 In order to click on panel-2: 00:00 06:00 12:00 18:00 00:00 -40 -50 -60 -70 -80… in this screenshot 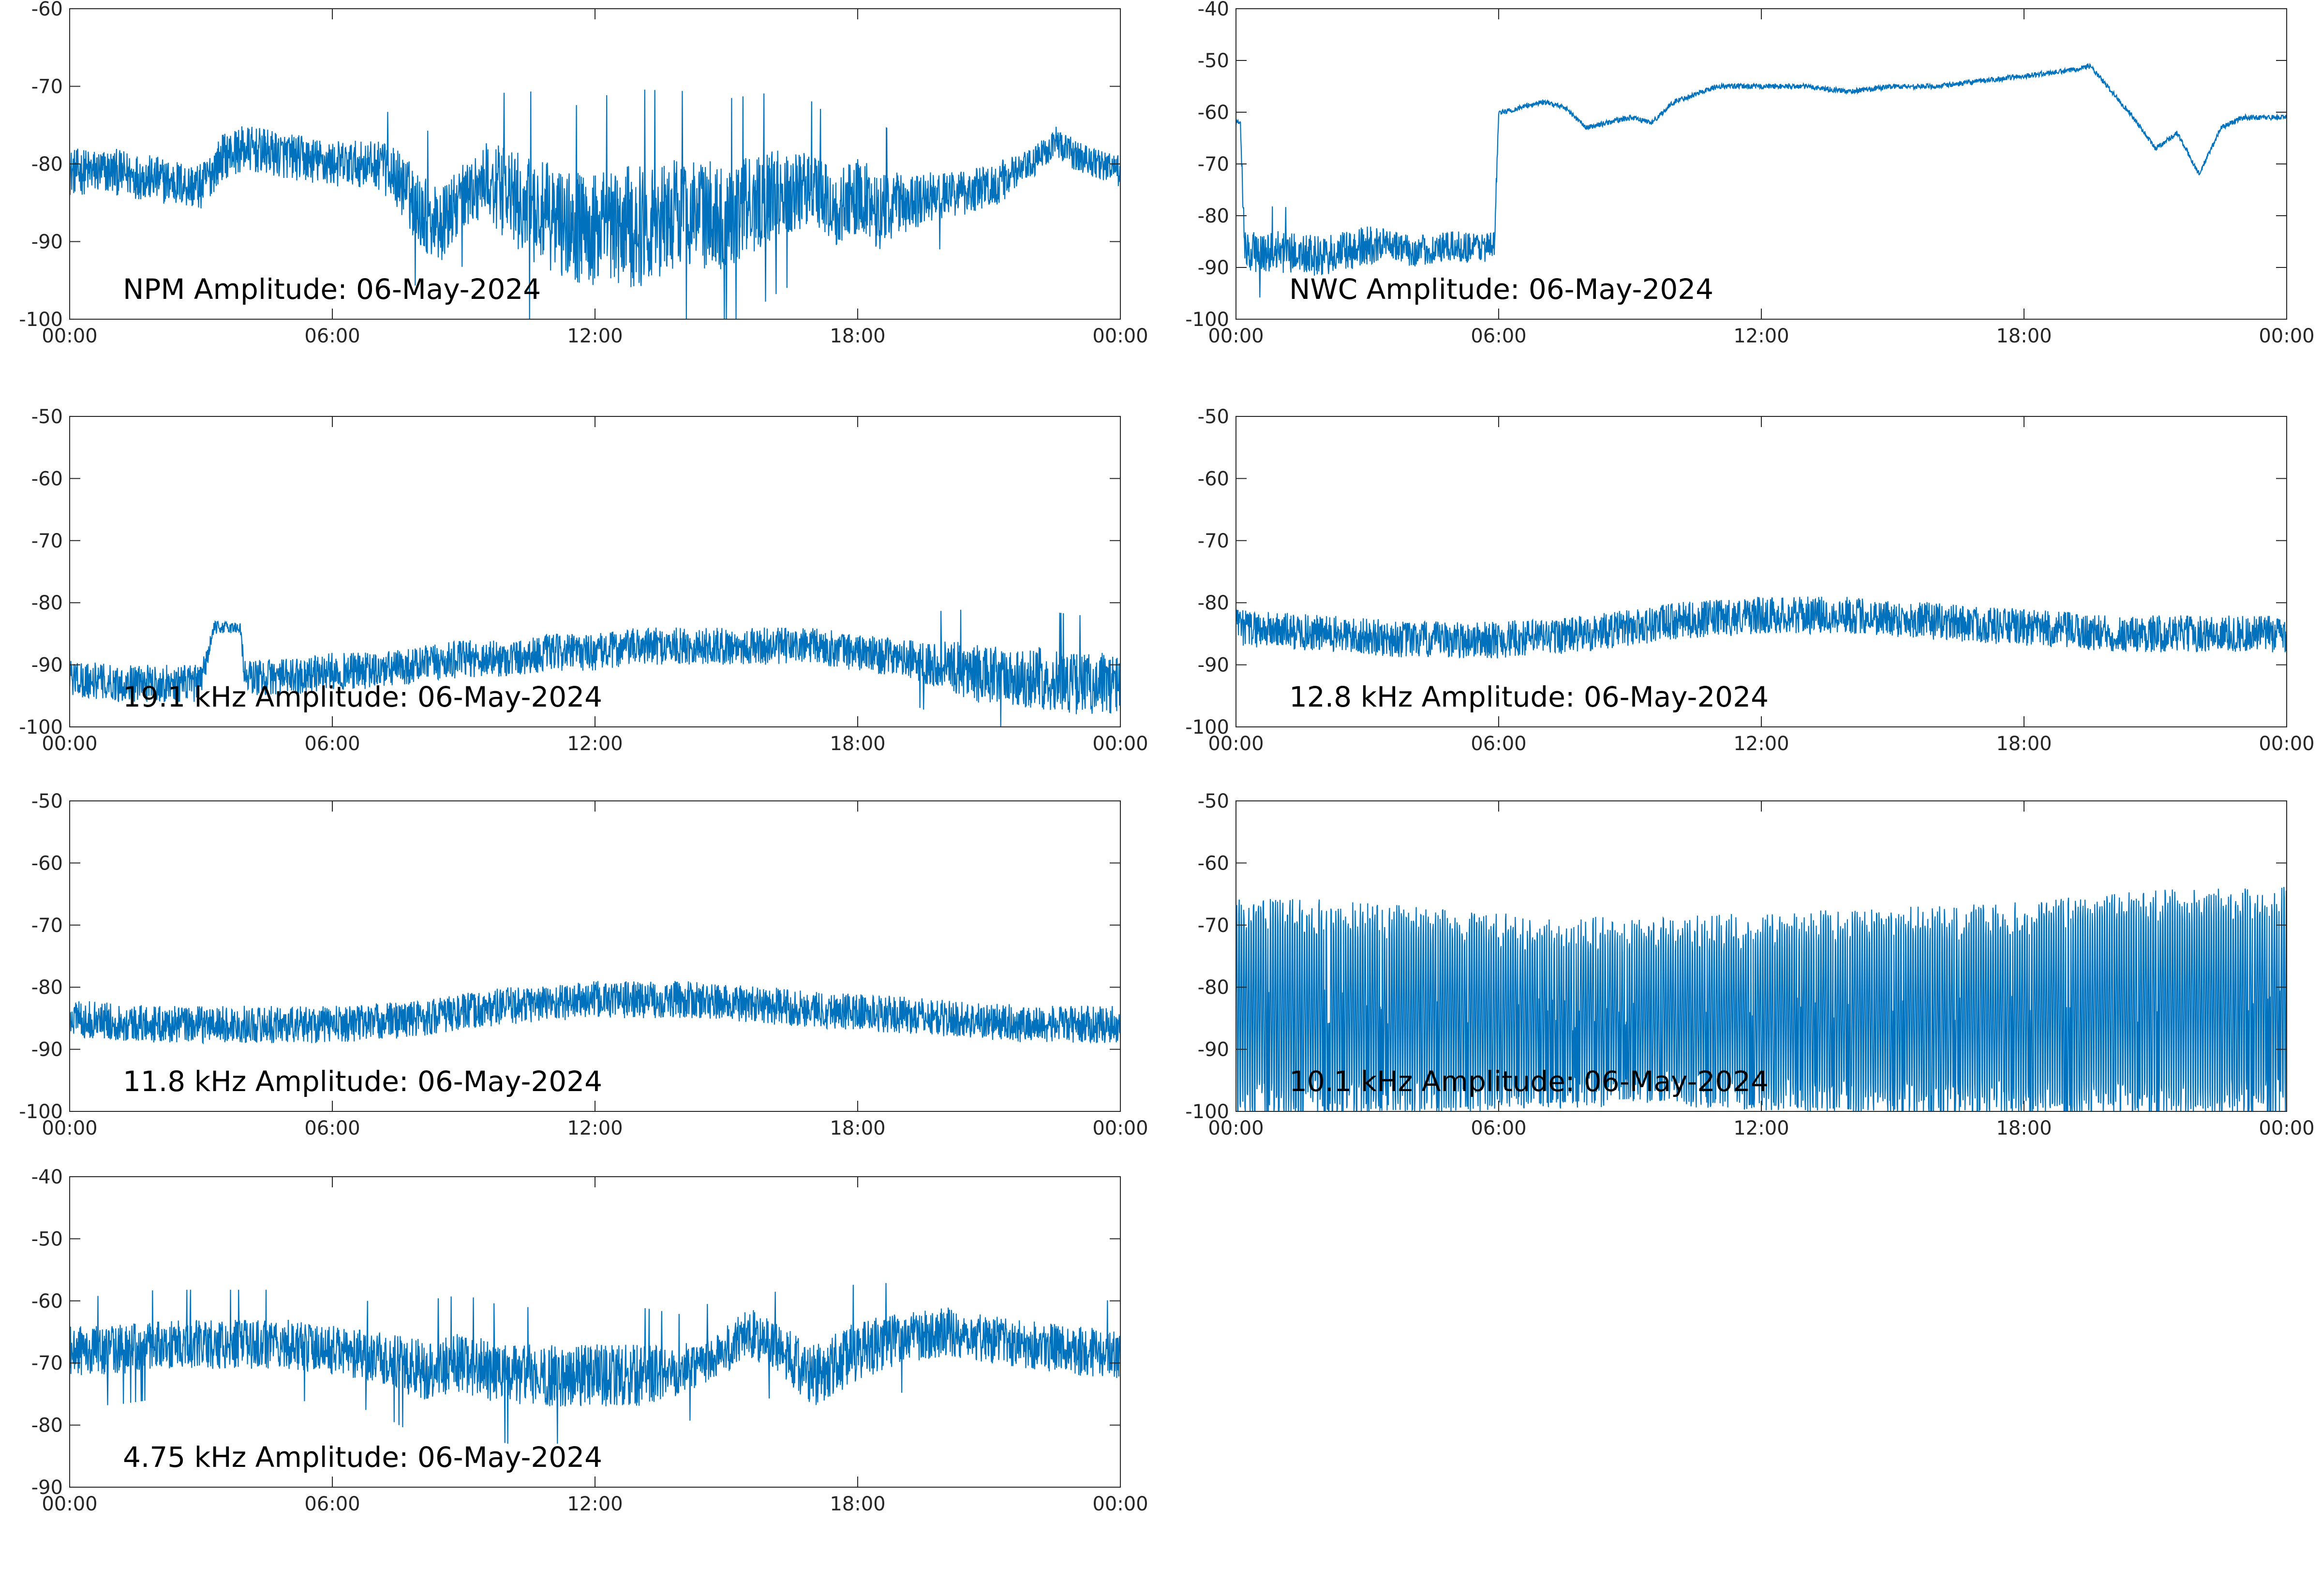, I will do `click(1749, 173)`.